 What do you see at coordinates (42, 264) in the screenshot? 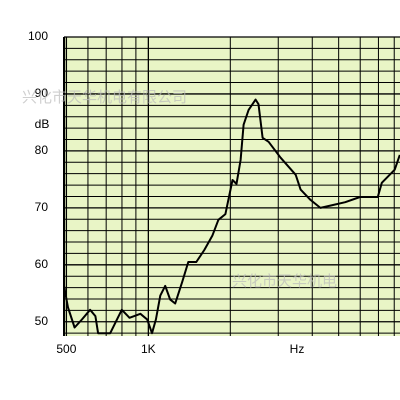
I see `y-tick-label: 60` at bounding box center [42, 264].